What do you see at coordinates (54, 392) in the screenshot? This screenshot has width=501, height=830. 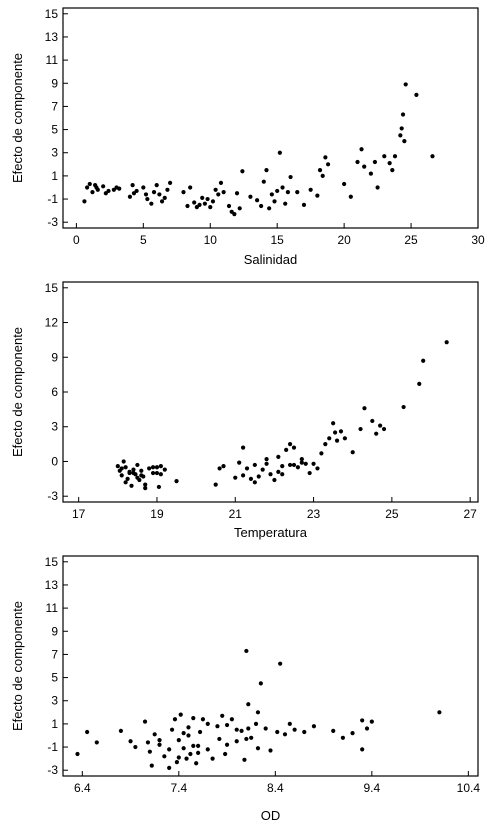 I see `y-tick-label: 6` at bounding box center [54, 392].